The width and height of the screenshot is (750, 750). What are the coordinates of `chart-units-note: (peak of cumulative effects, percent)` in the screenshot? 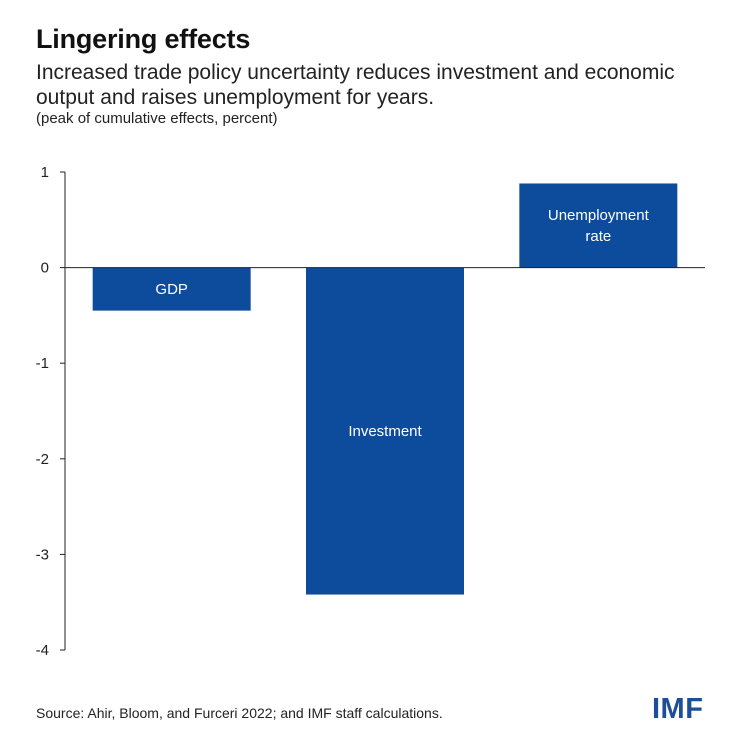 It's located at (157, 118).